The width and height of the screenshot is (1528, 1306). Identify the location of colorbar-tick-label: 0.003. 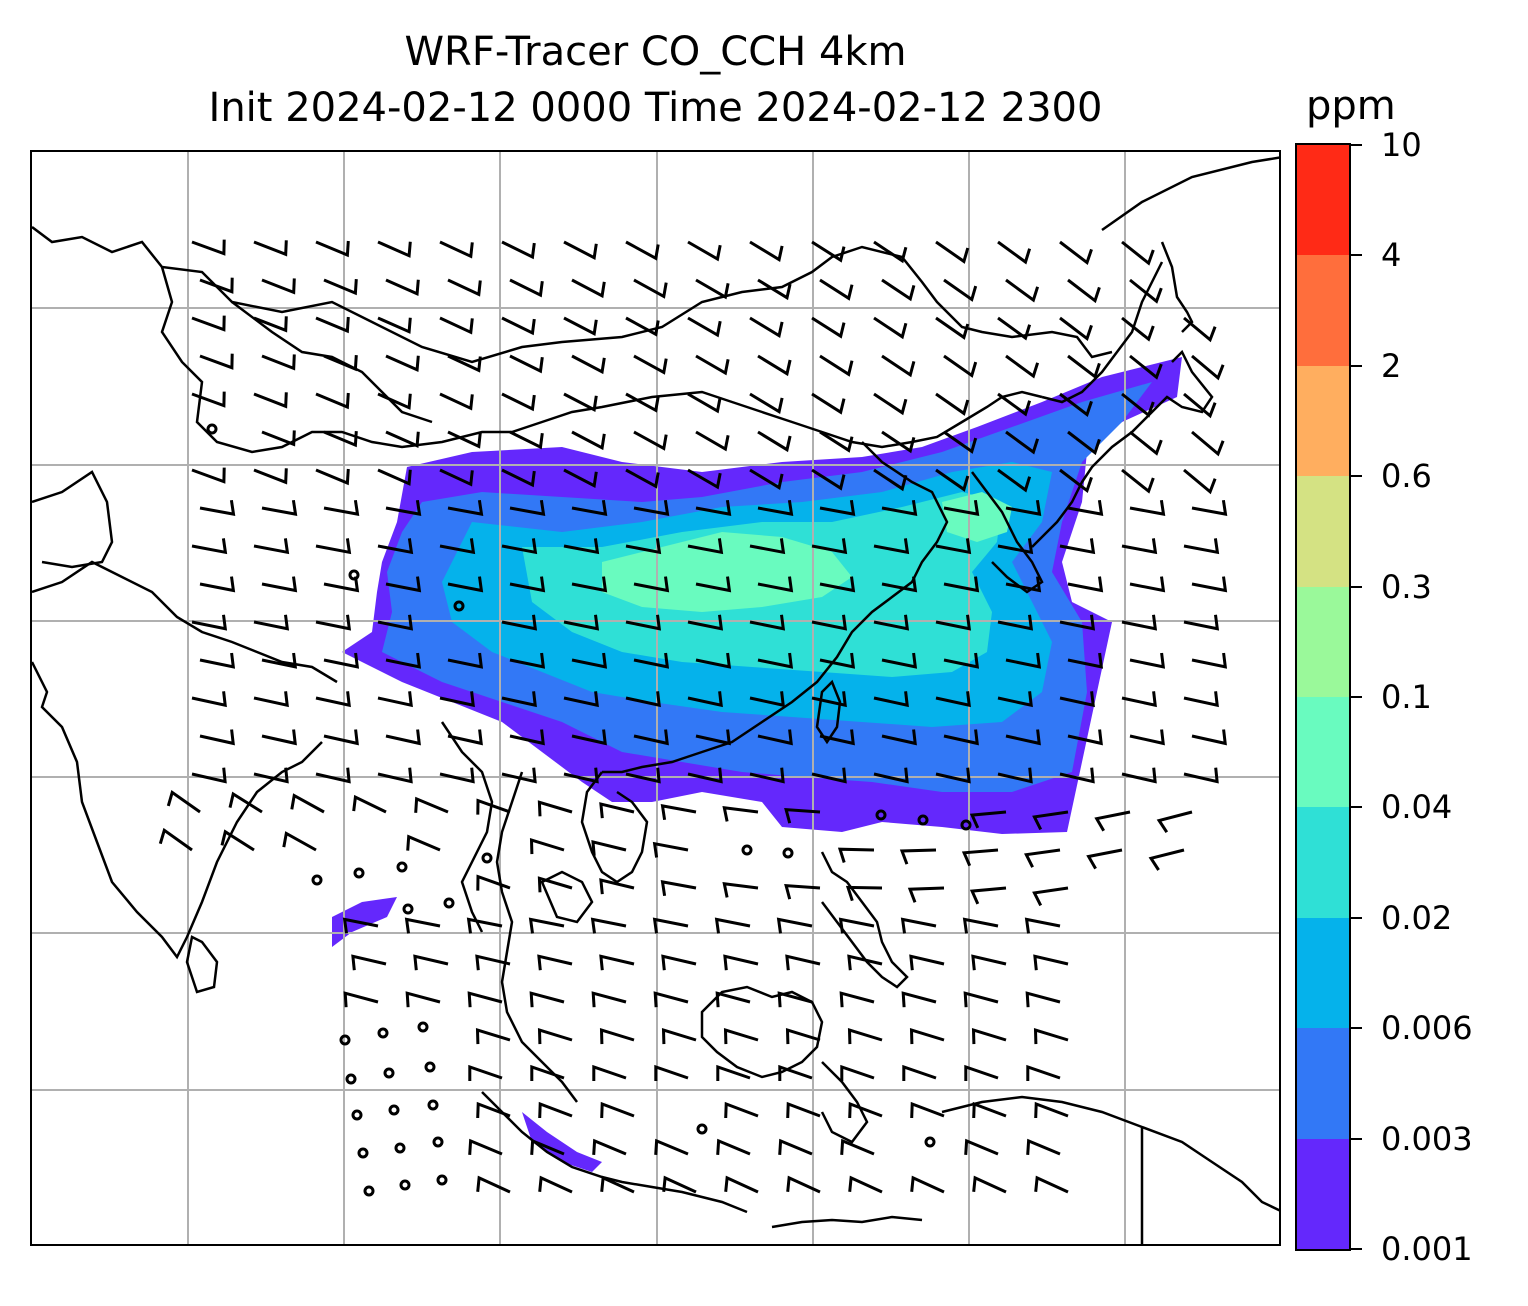
(1427, 1138).